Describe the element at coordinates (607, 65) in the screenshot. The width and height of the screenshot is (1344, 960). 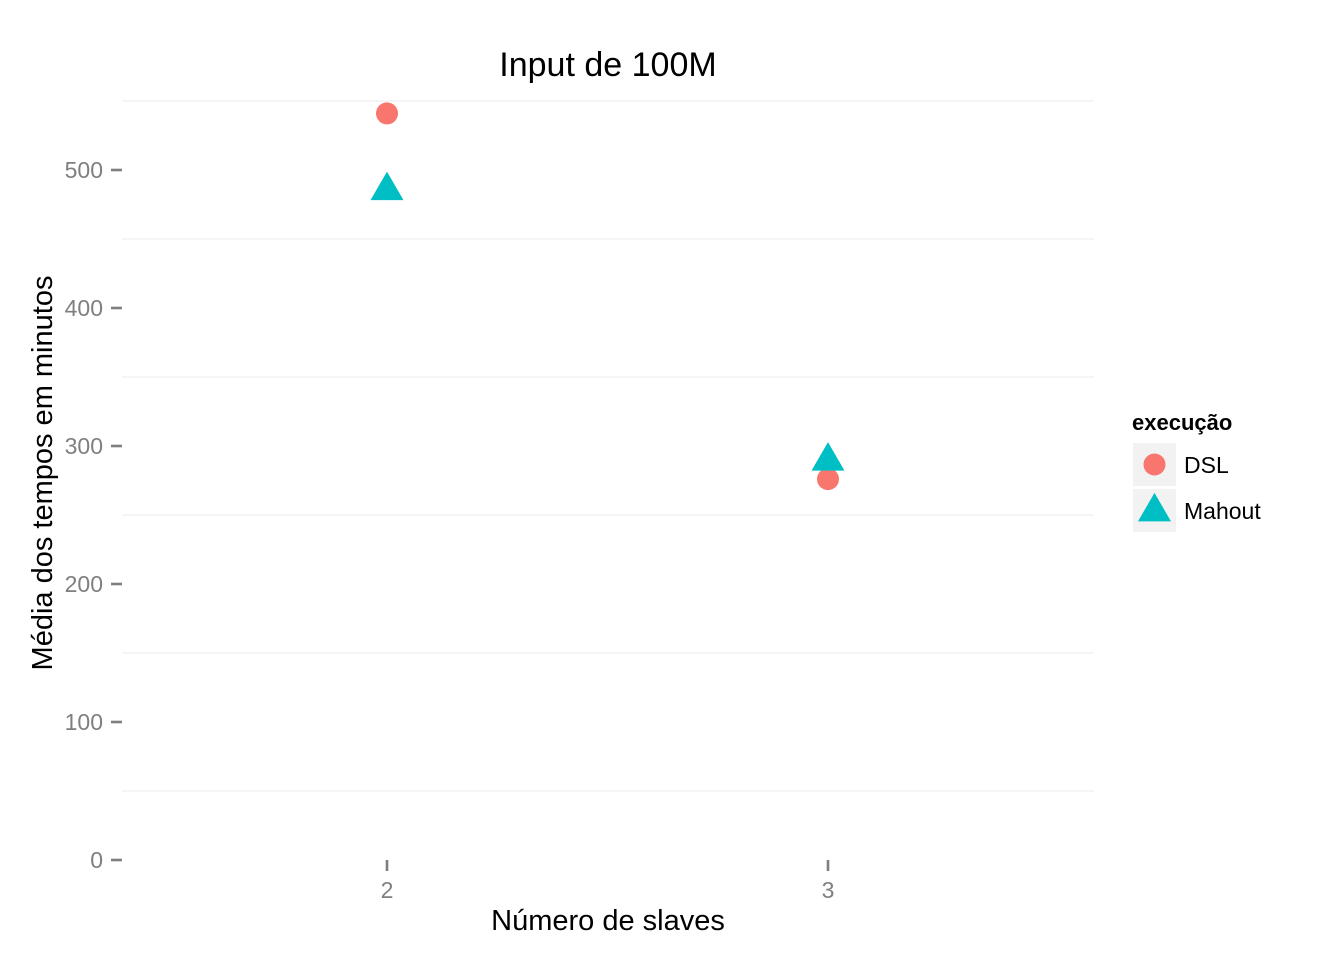
I see `chart-title: Input de 100M` at that location.